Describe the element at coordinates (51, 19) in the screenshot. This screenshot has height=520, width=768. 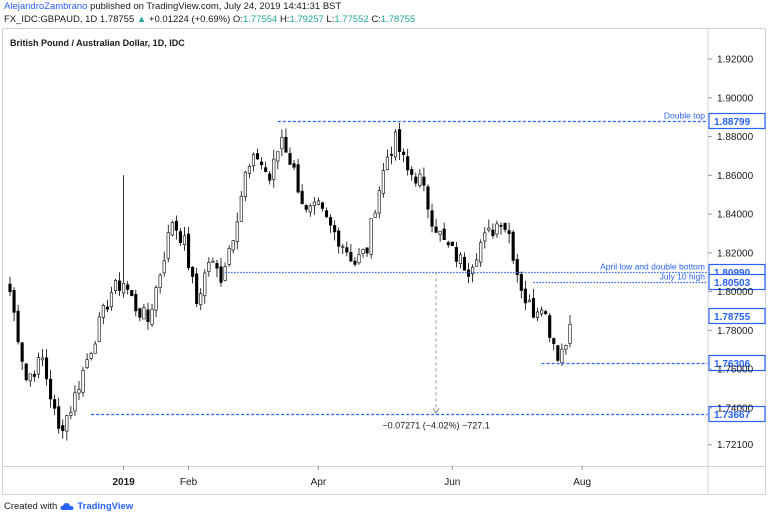
I see `symbol-label: FX_IDC:GBPAUD, 1D` at that location.